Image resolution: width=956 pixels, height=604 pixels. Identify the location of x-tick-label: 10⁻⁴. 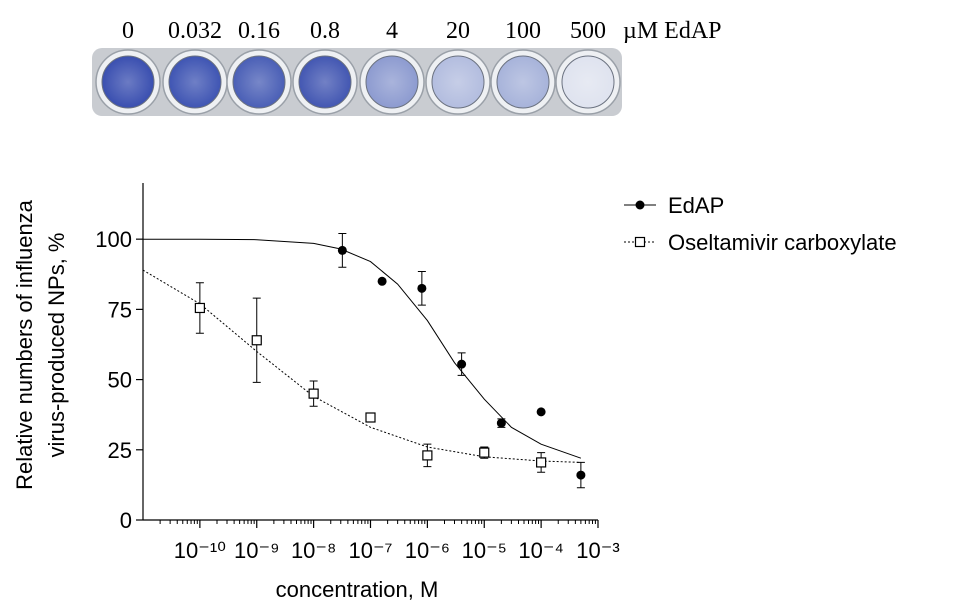
(541, 550).